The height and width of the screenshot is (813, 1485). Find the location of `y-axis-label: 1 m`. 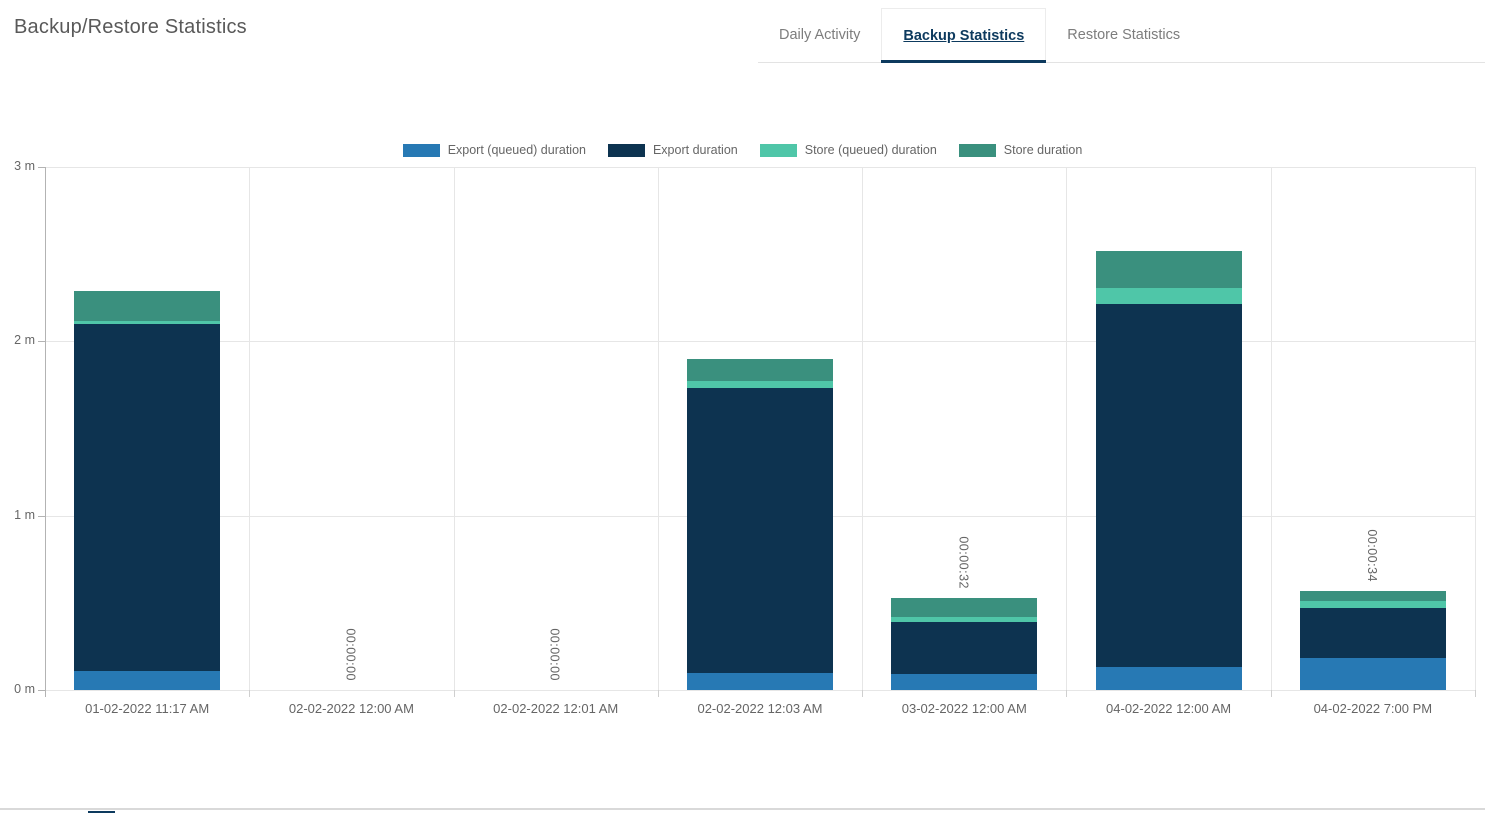

y-axis-label: 1 m is located at coordinates (24, 514).